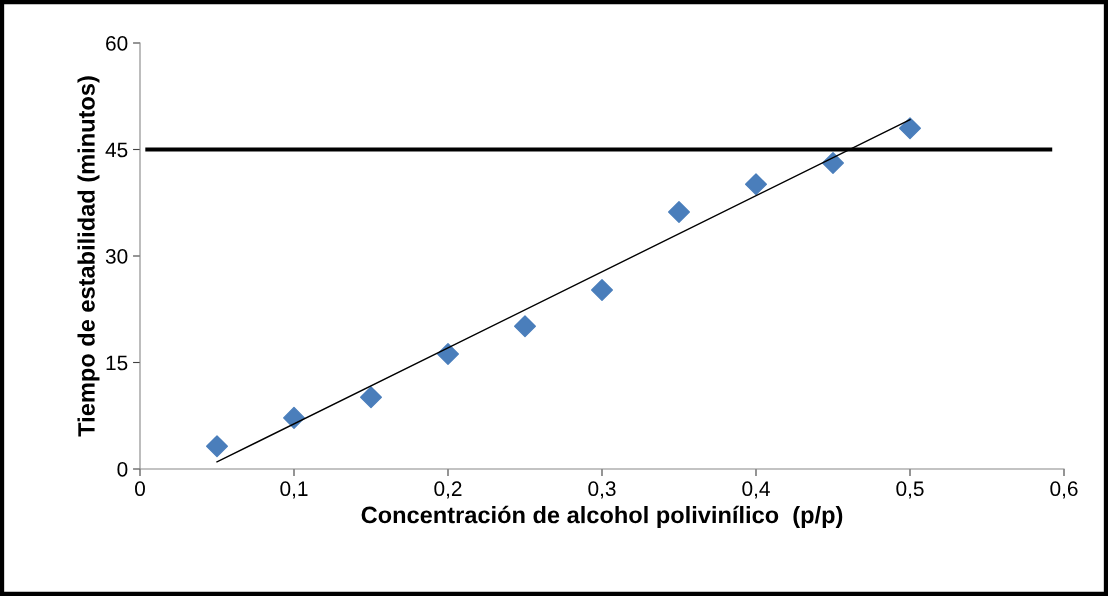  Describe the element at coordinates (602, 490) in the screenshot. I see `x-tick-label: 0,3` at that location.